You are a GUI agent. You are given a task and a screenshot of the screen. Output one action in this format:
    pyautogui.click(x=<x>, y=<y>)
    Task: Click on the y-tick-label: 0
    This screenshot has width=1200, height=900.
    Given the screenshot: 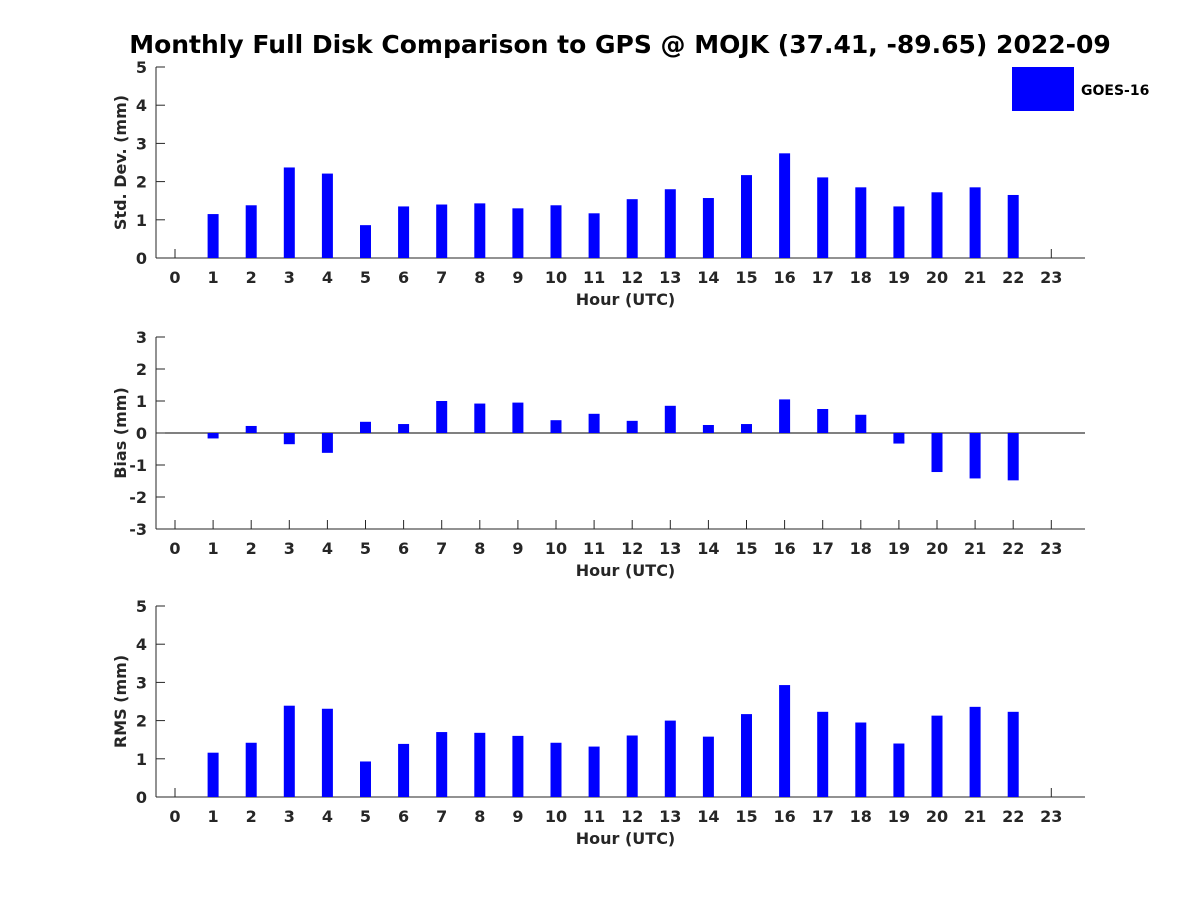 What is the action you would take?
    pyautogui.click(x=141, y=258)
    